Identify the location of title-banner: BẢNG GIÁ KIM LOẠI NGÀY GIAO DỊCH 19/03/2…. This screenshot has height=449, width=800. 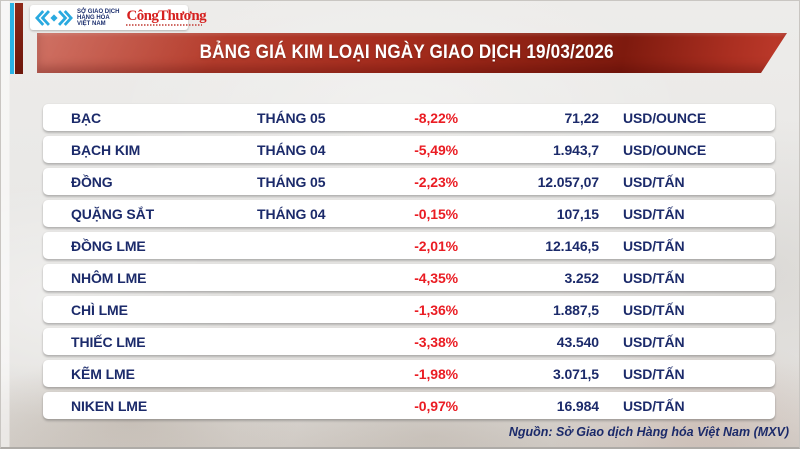
(412, 53).